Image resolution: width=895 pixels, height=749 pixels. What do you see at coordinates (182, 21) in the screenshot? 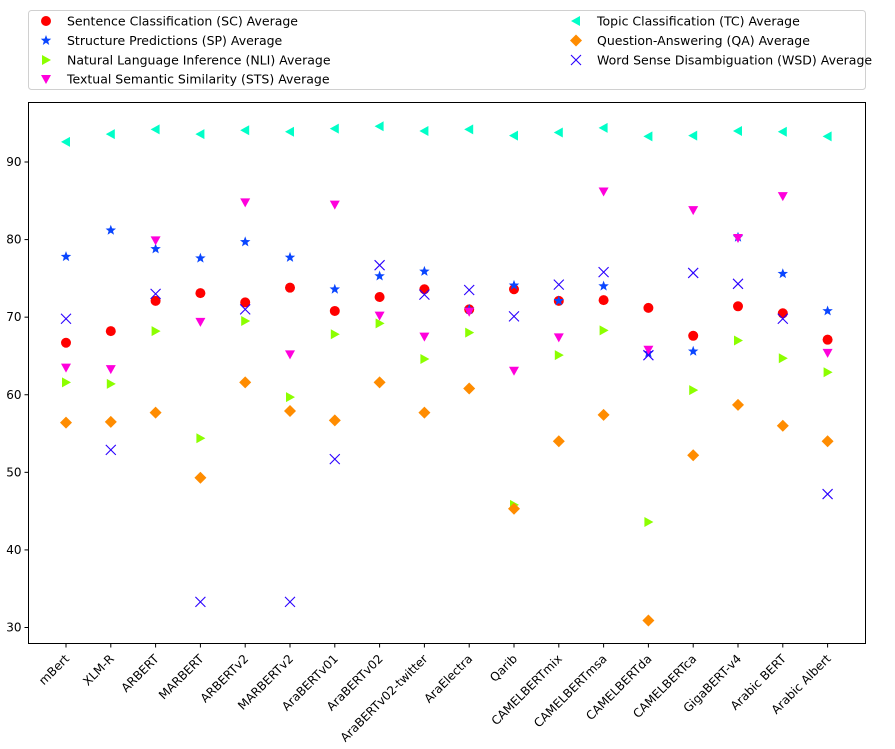
I see `legend-label: Sentence Classification (SC) Average` at bounding box center [182, 21].